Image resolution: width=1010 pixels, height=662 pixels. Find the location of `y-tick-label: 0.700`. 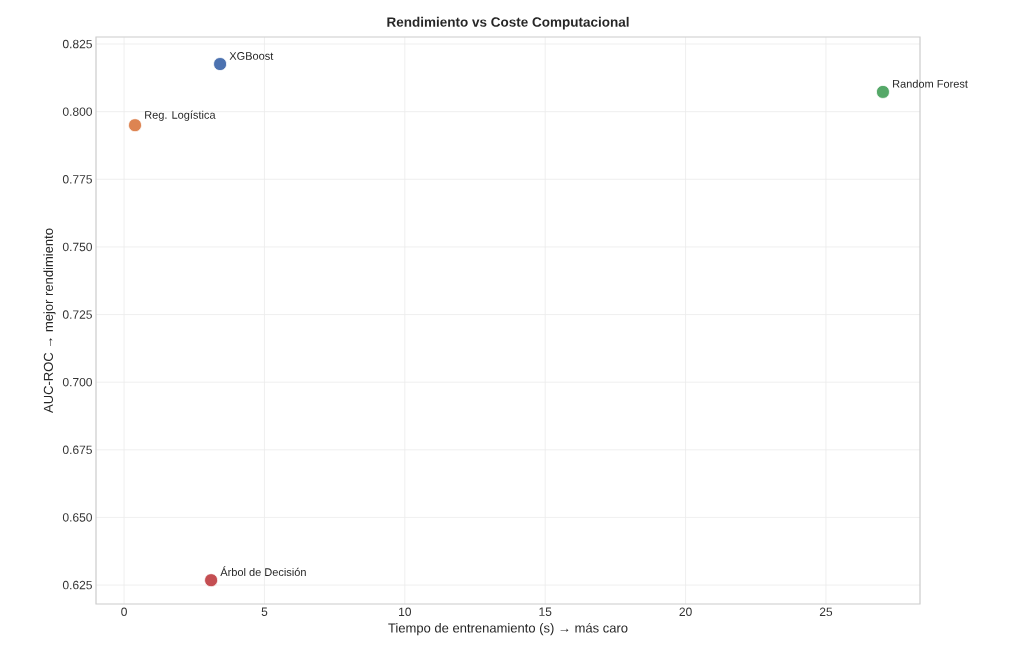

y-tick-label: 0.700 is located at coordinates (77, 382).